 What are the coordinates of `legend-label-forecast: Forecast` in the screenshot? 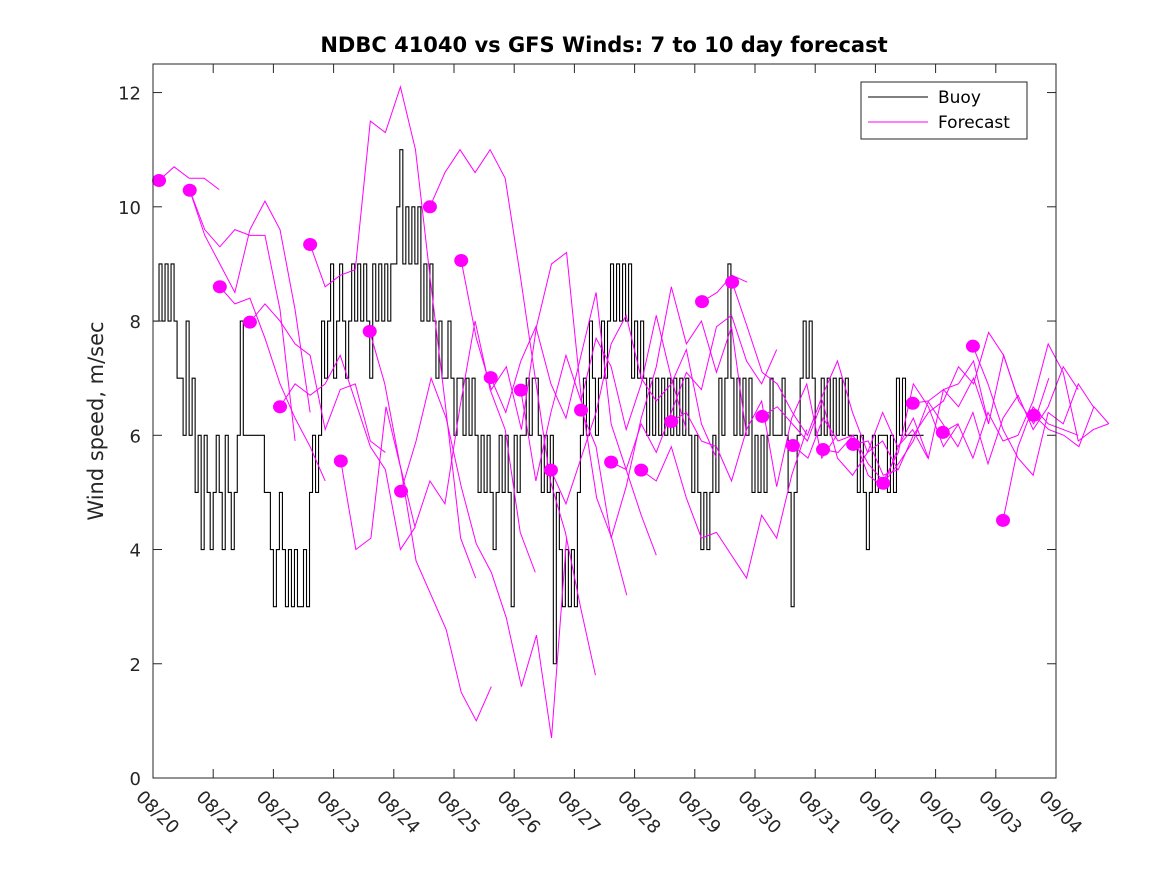 It's located at (974, 123).